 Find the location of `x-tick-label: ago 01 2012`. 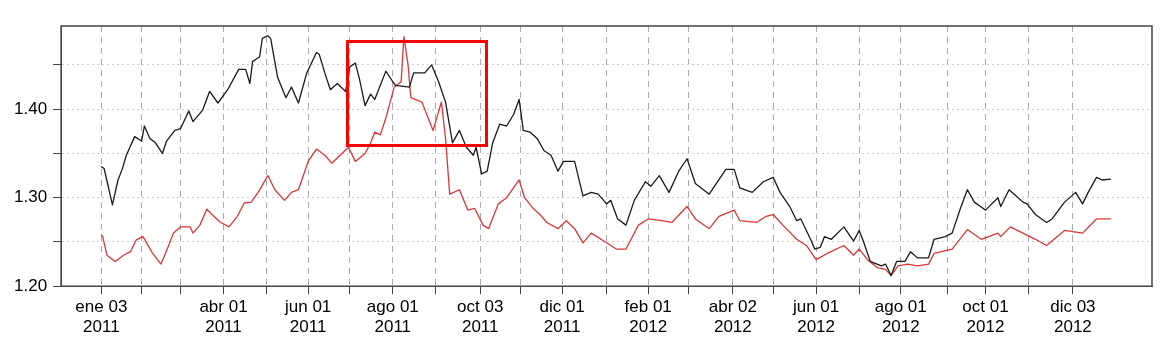

x-tick-label: ago 01 2012 is located at coordinates (900, 317).